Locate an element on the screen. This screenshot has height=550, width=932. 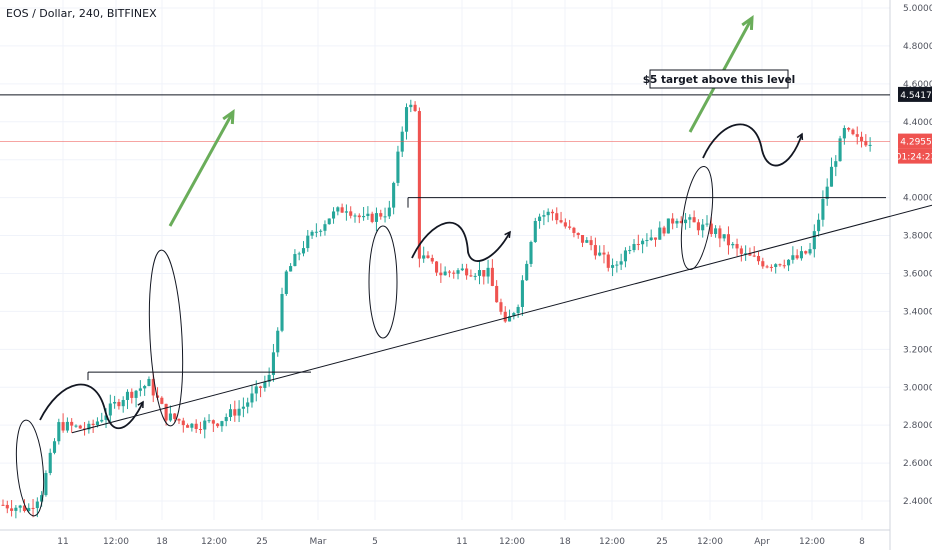
breakout-ellipse is located at coordinates (697, 218).